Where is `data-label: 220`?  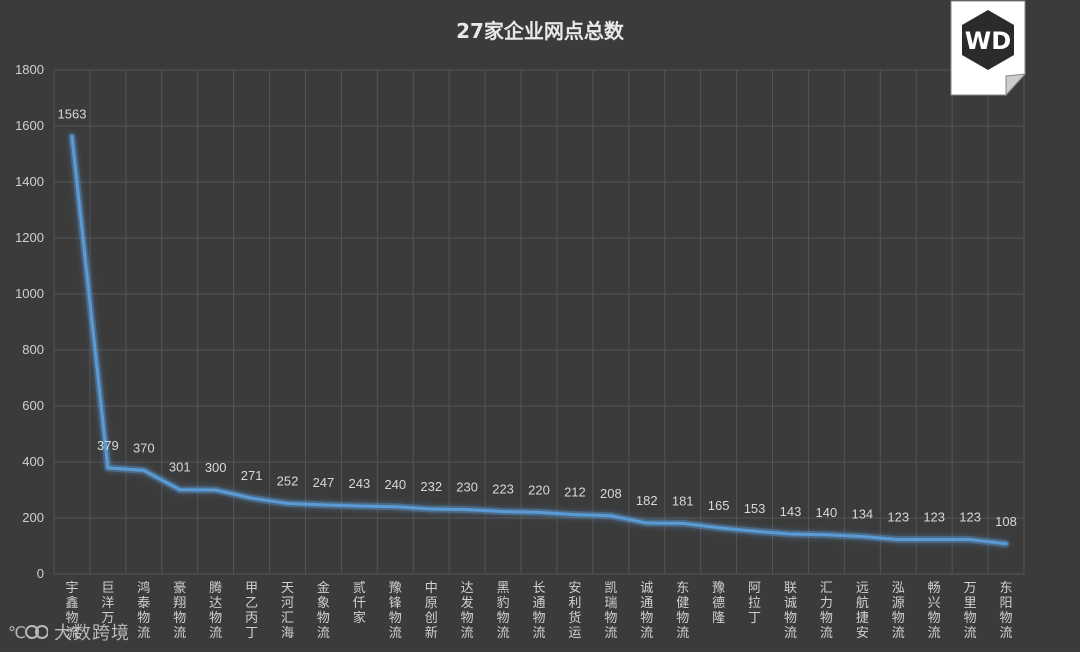 data-label: 220 is located at coordinates (539, 489).